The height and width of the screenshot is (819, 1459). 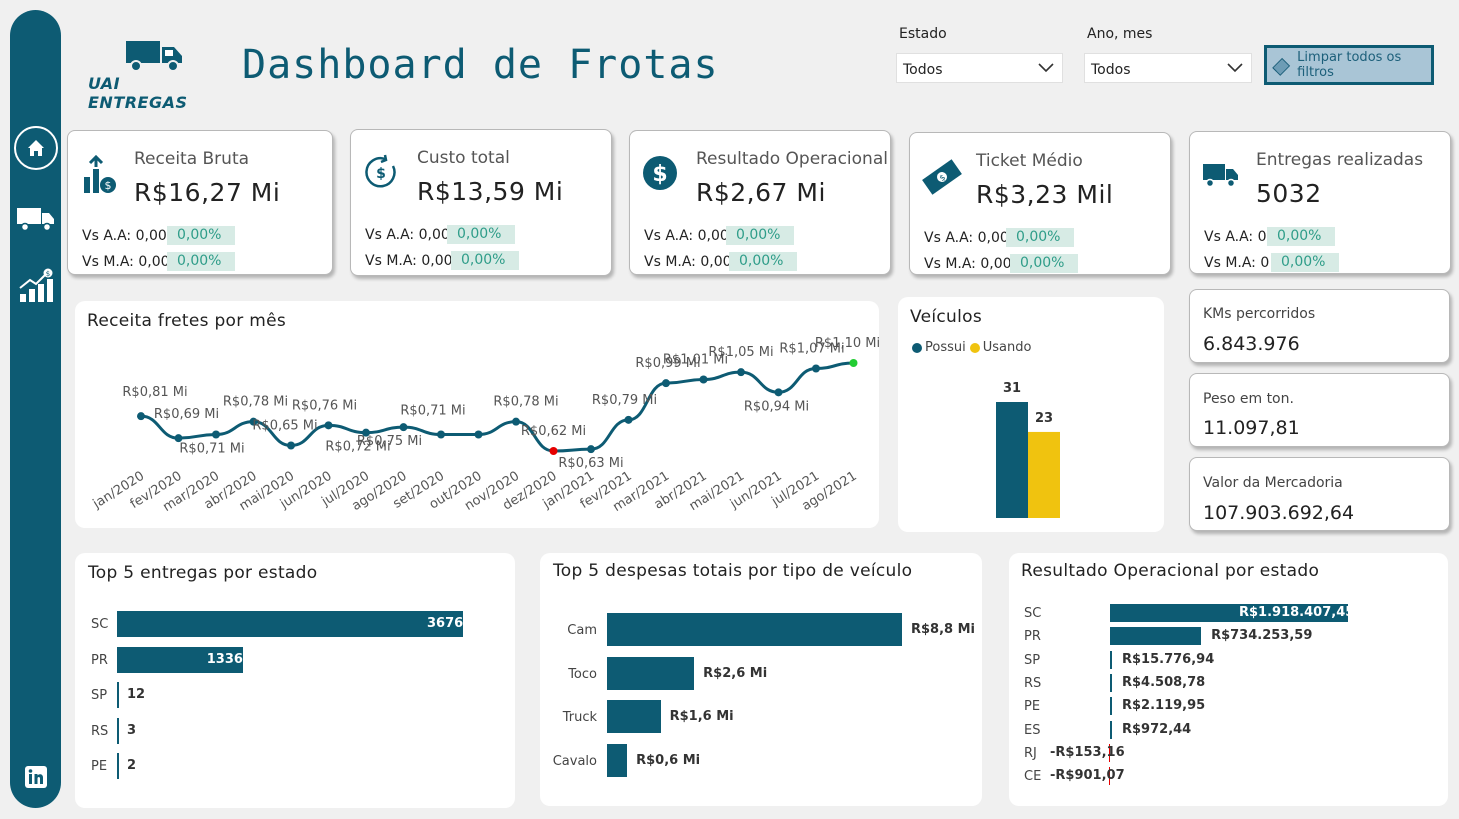 What do you see at coordinates (136, 694) in the screenshot?
I see `bar-value-label: 12` at bounding box center [136, 694].